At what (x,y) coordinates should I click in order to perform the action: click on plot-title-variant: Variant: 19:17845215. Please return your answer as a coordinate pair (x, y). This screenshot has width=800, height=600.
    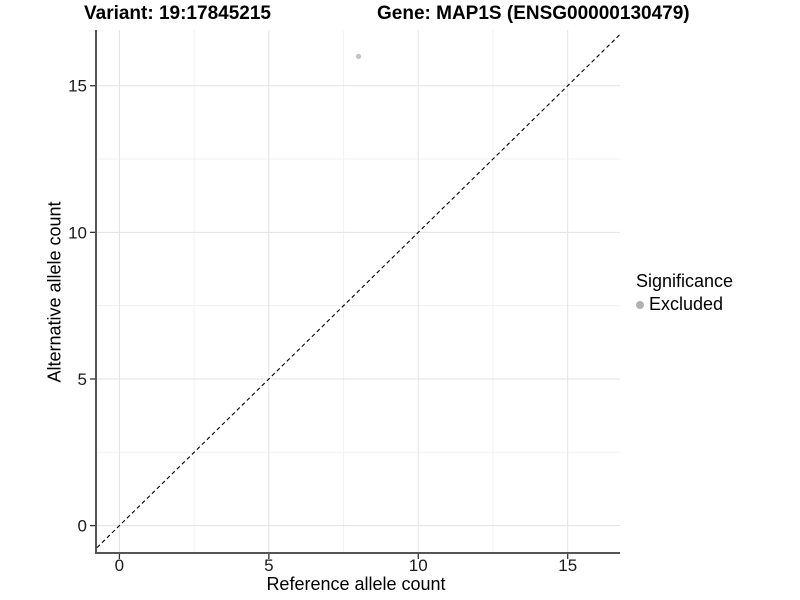
    Looking at the image, I should click on (177, 13).